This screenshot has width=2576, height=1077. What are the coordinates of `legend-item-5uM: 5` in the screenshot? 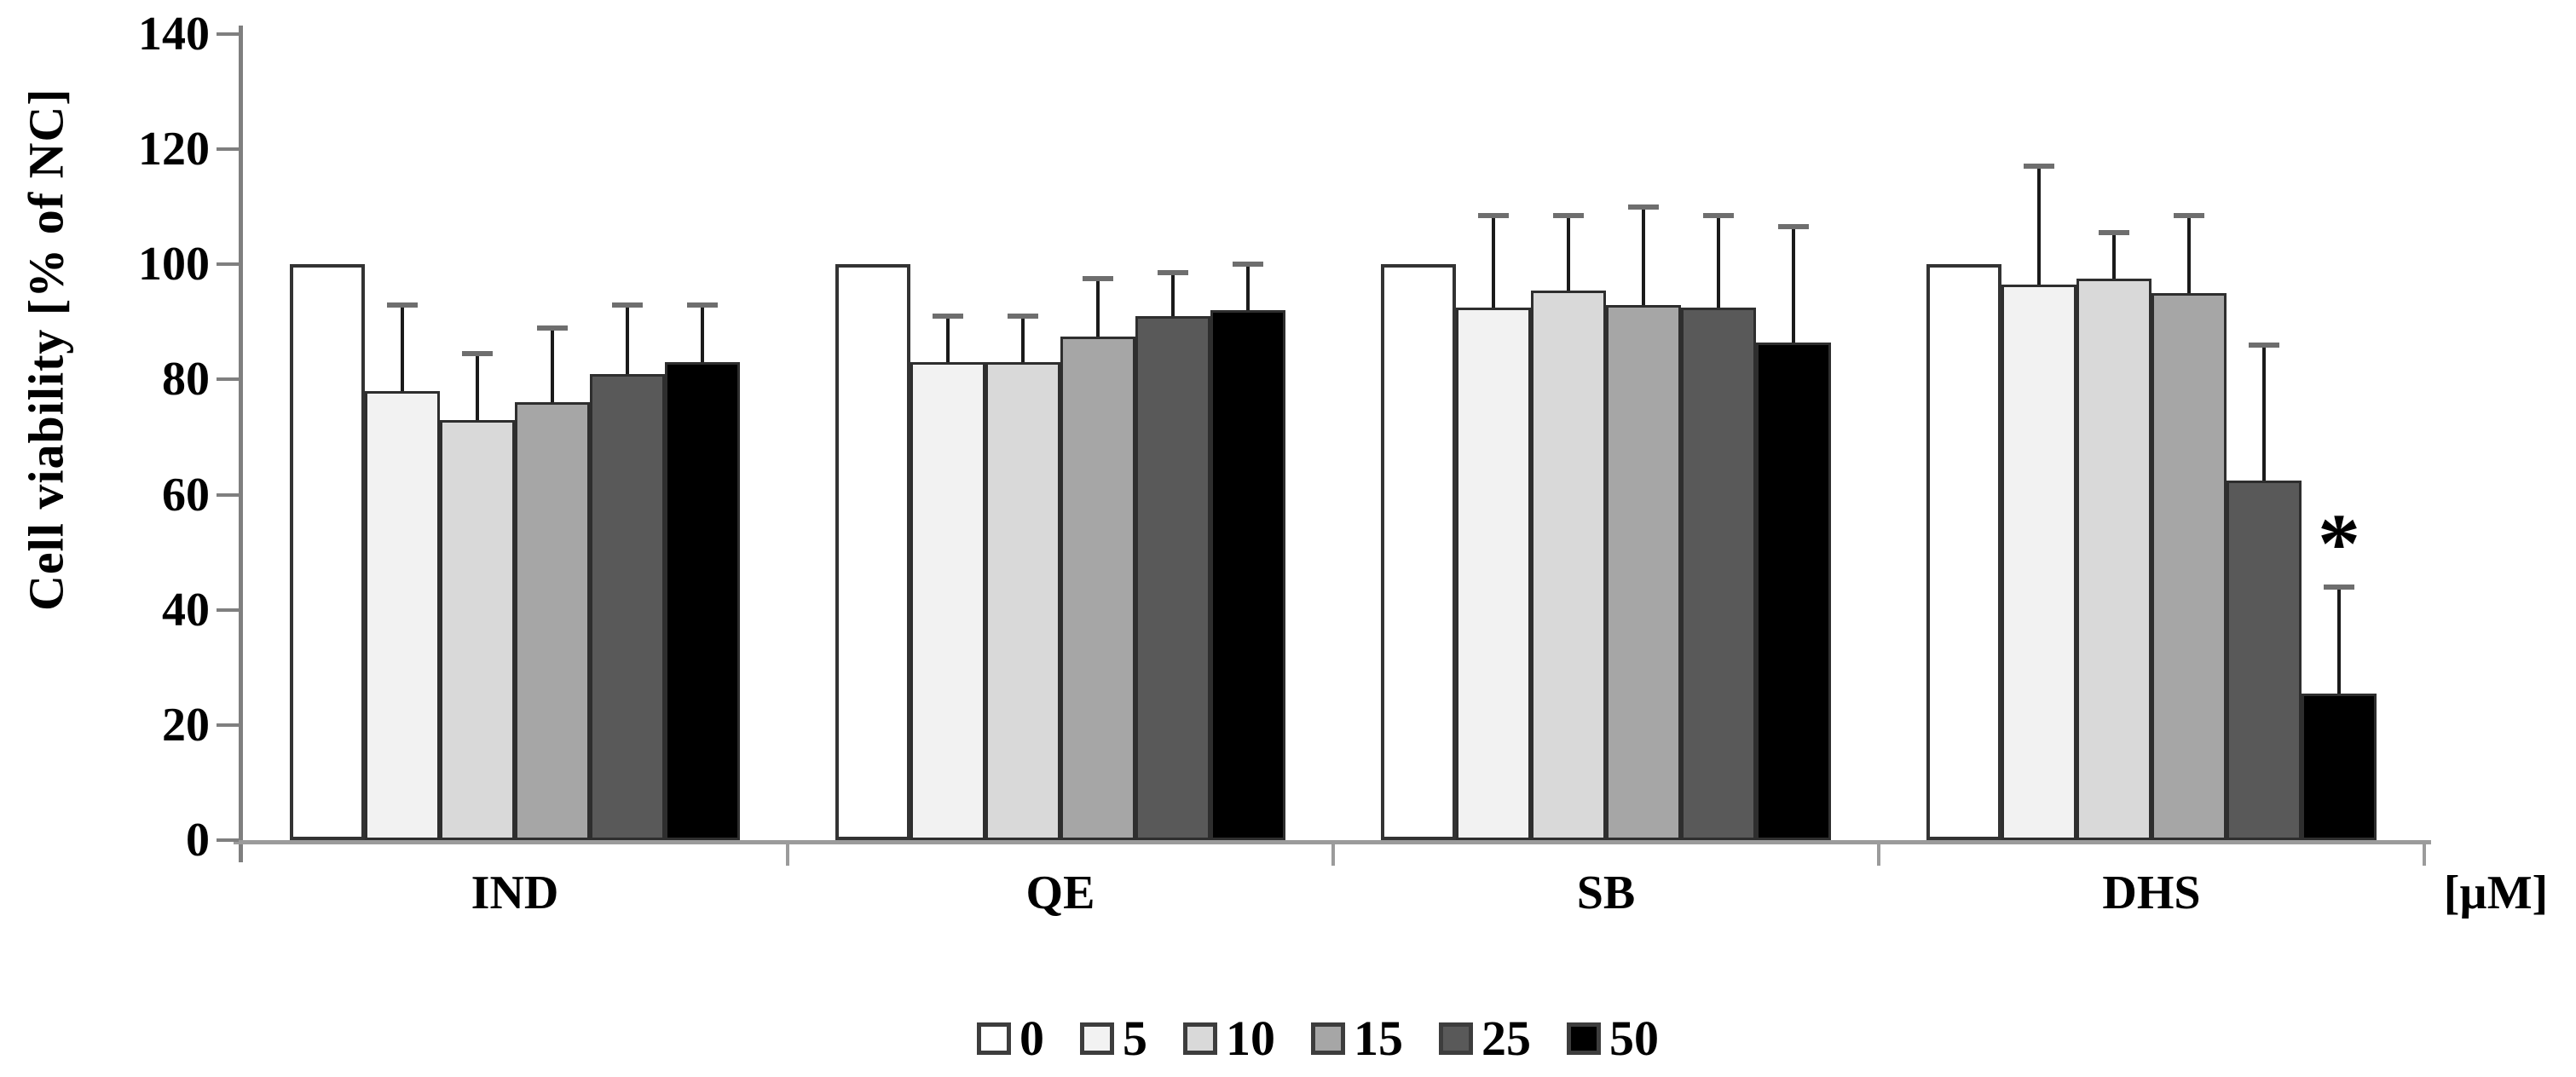 It's located at (1113, 1038).